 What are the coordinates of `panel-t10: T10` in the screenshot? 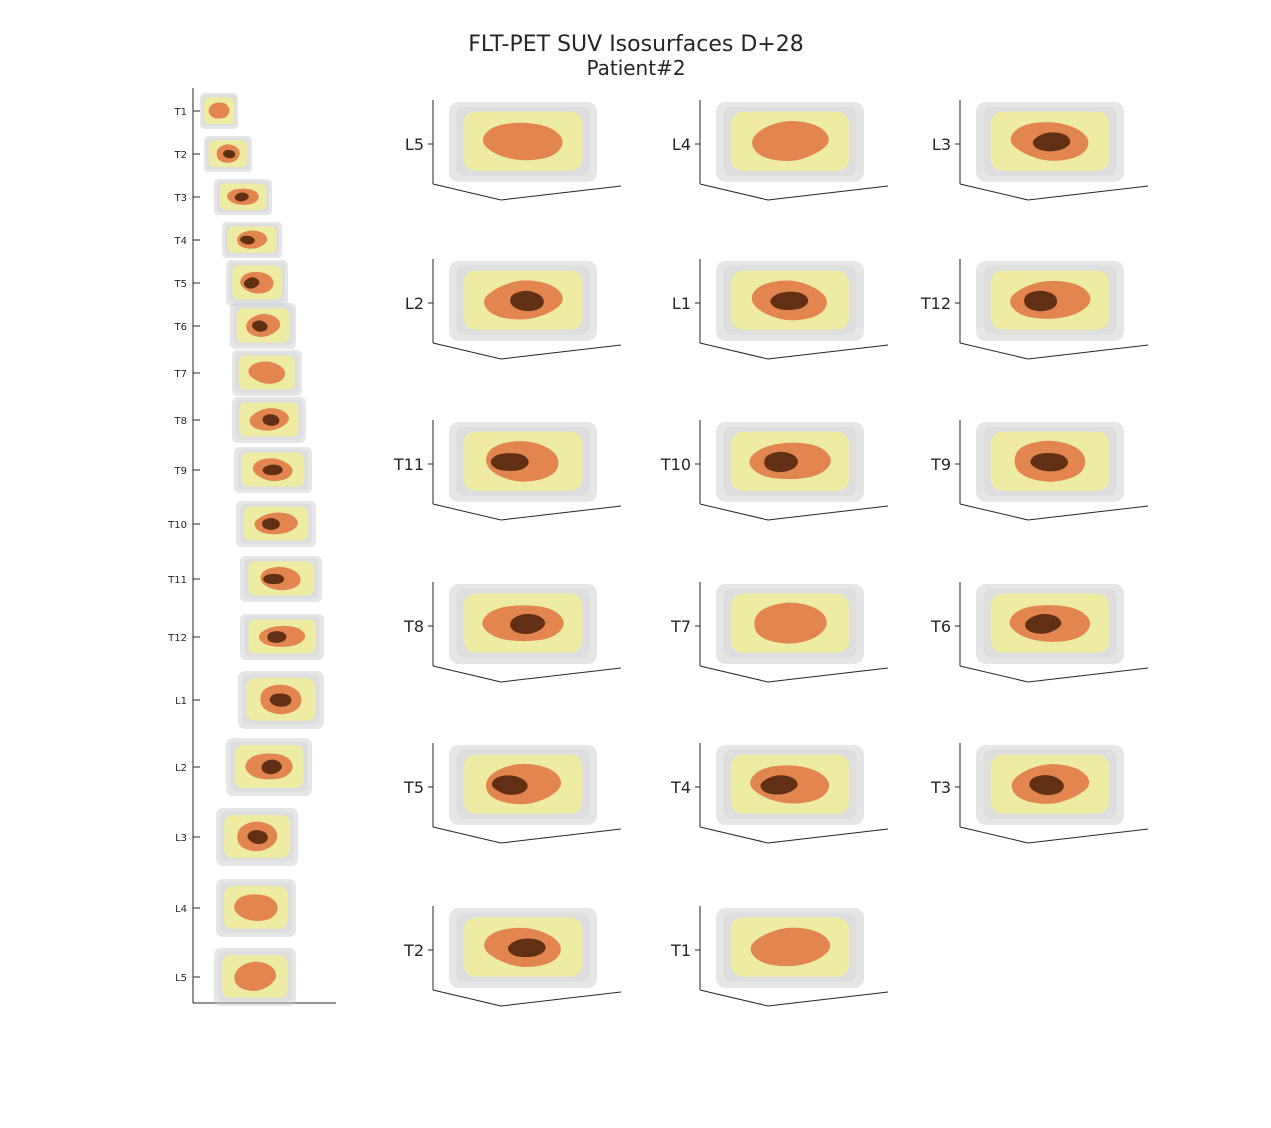 It's located at (774, 470).